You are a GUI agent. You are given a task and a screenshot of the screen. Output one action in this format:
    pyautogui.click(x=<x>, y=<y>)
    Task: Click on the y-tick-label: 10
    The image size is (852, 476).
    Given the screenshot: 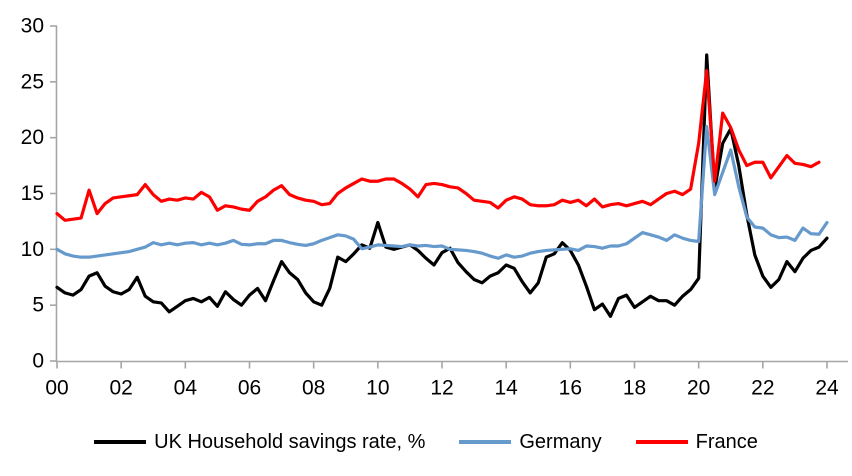 What is the action you would take?
    pyautogui.click(x=32, y=249)
    